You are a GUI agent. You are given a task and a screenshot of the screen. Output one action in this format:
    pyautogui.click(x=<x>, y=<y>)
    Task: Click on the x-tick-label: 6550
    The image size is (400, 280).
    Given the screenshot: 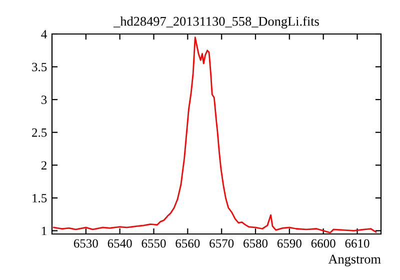 What is the action you would take?
    pyautogui.click(x=154, y=243)
    